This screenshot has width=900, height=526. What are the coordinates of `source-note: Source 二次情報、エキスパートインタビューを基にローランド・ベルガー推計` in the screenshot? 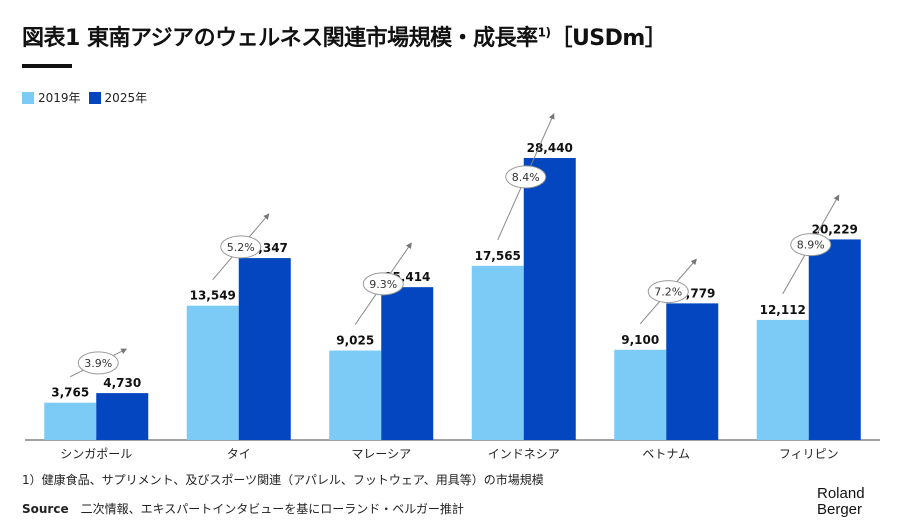 It's located at (243, 508).